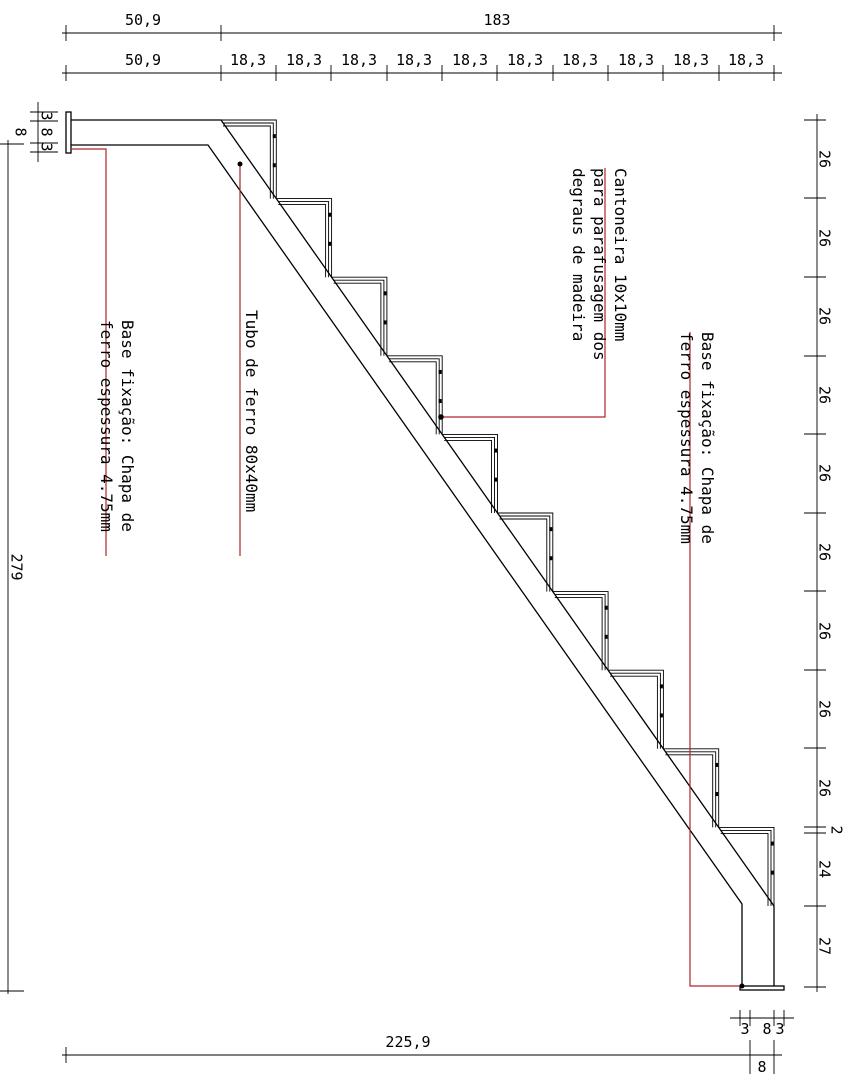 The width and height of the screenshot is (849, 1074). What do you see at coordinates (779, 1029) in the screenshot?
I see `dim-bottom-plate-2: 3` at bounding box center [779, 1029].